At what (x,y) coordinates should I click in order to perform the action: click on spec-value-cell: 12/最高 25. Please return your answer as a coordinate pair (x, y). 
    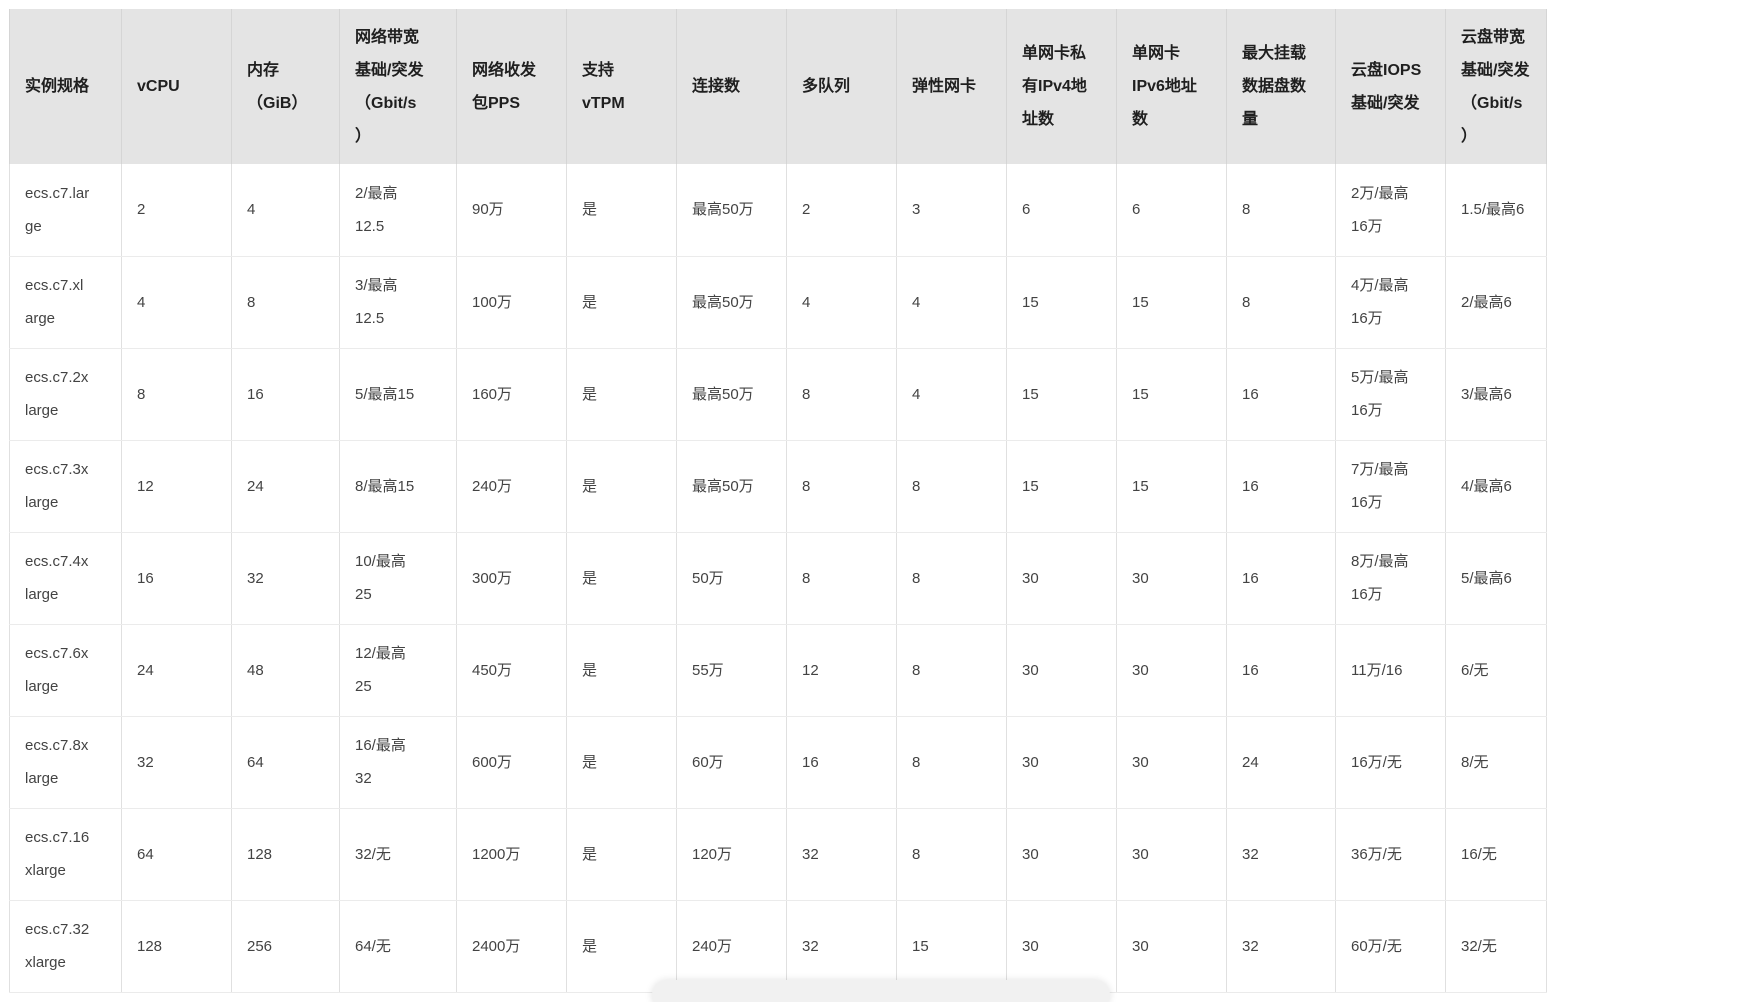
    Looking at the image, I should click on (398, 670).